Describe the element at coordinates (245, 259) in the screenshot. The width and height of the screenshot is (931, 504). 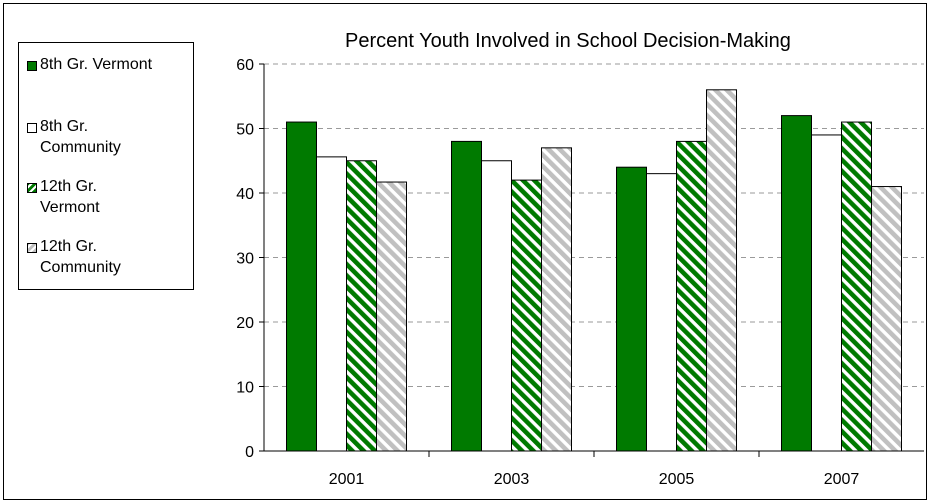
I see `y-tick-label: 30` at that location.